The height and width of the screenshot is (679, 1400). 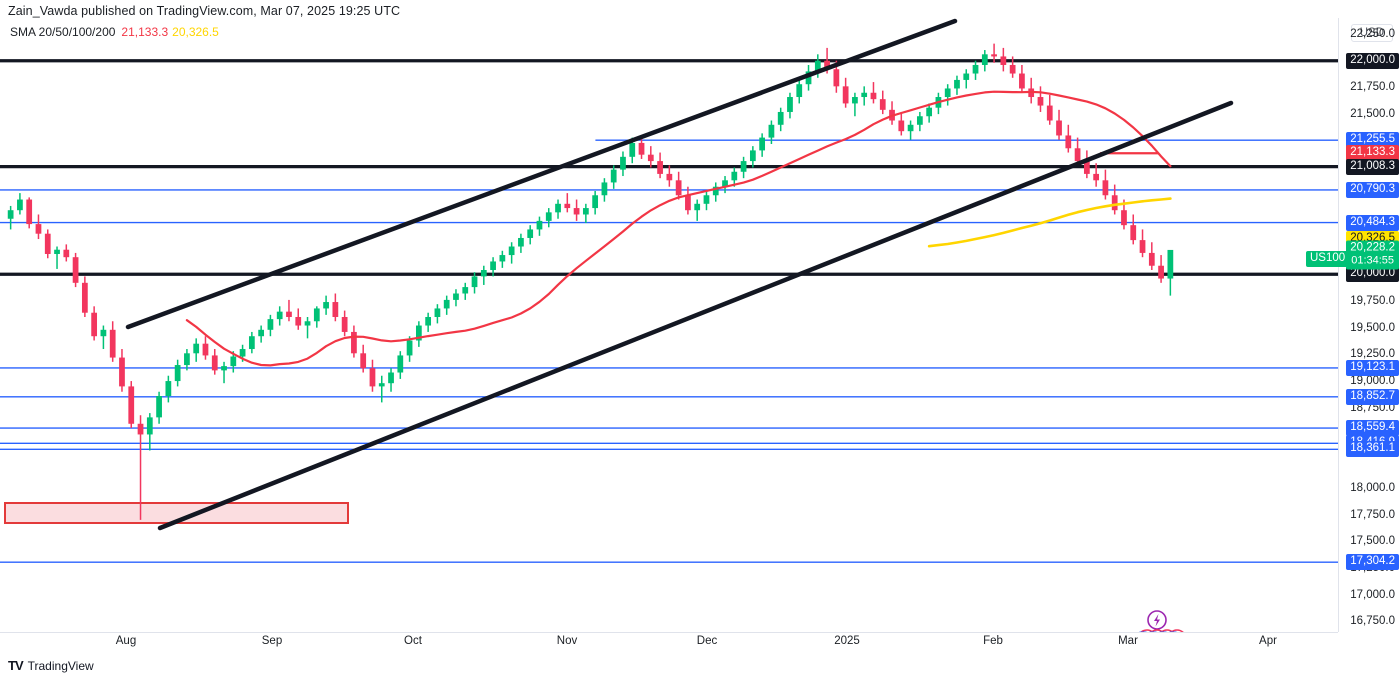 I want to click on indicator-legend-label: SMA 20/50/100/200, so click(x=63, y=32).